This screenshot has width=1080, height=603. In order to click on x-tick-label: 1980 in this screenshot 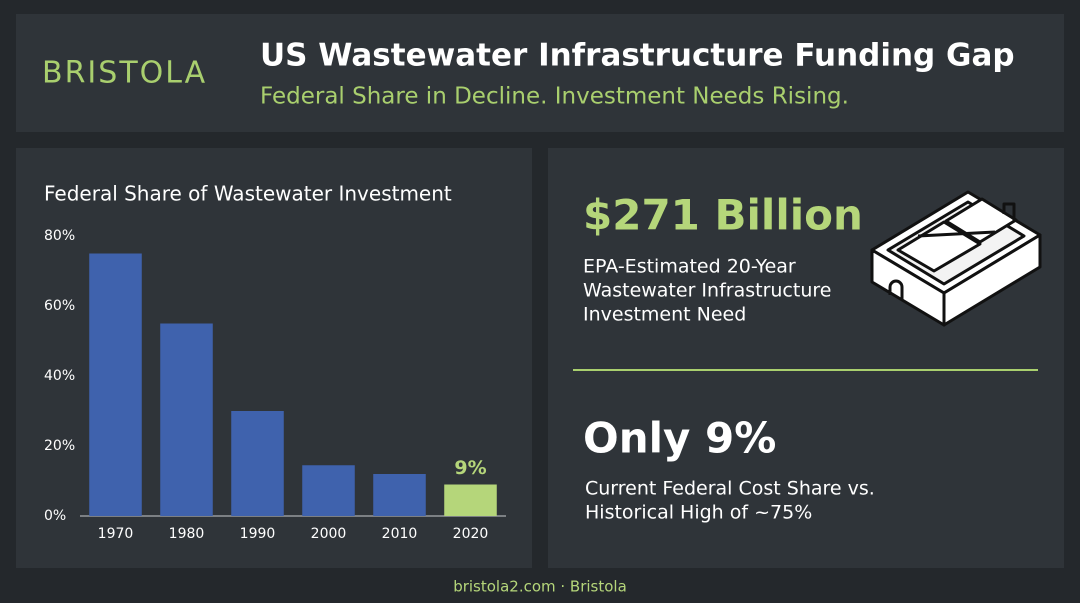, I will do `click(187, 534)`.